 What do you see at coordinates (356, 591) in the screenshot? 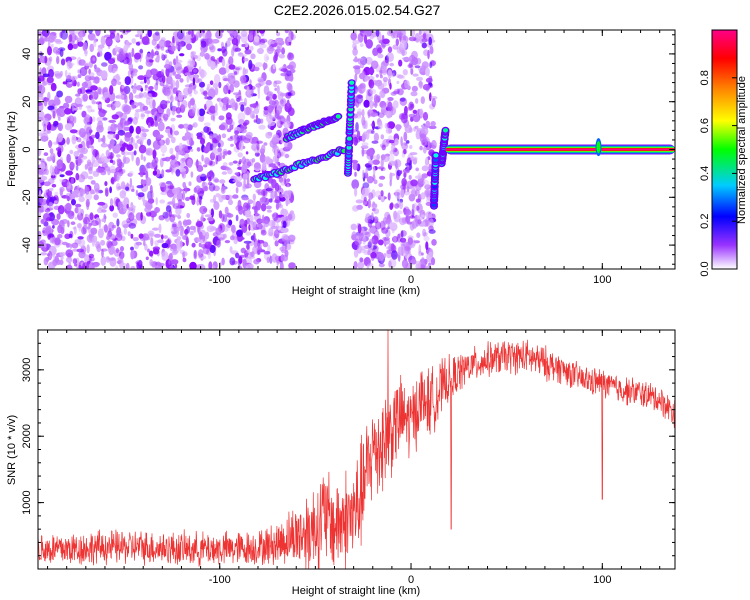
I see `snr-xlabel: Height of straight line (km)` at bounding box center [356, 591].